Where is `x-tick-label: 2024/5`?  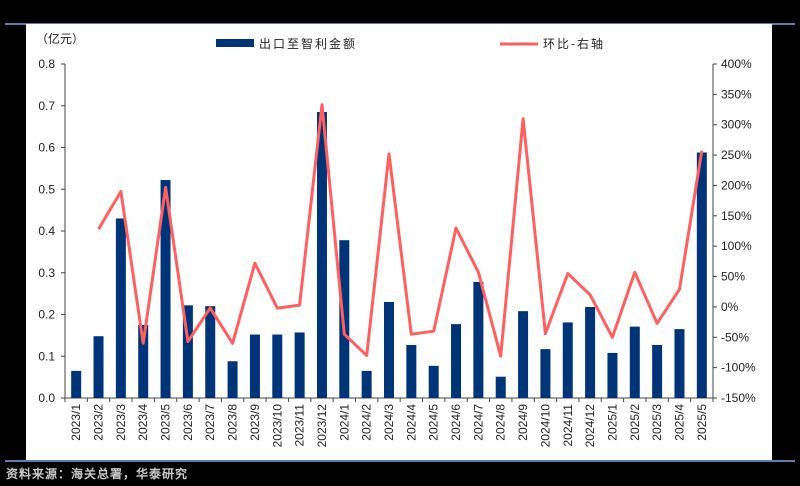
x-tick-label: 2024/5 is located at coordinates (434, 422).